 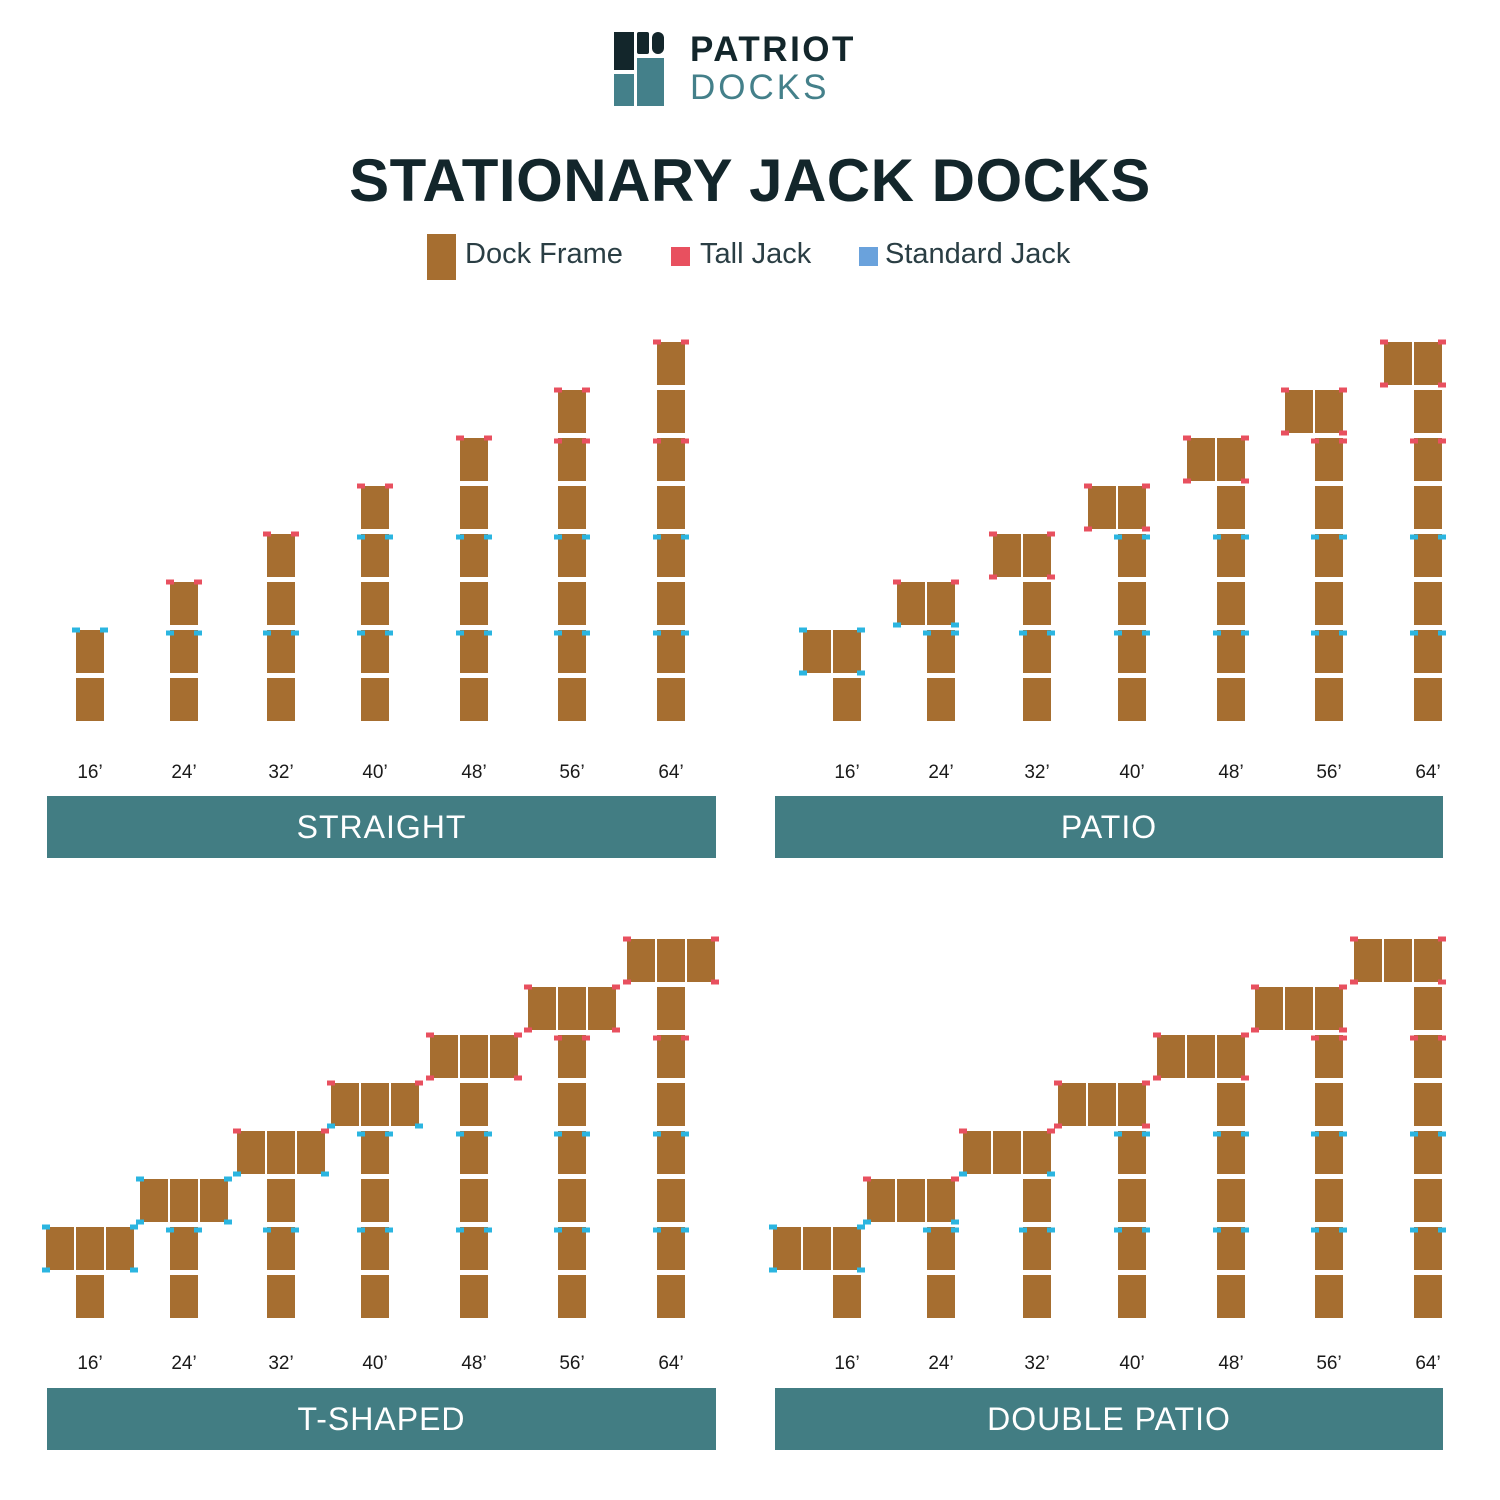 I want to click on size-label: 56’, so click(x=572, y=772).